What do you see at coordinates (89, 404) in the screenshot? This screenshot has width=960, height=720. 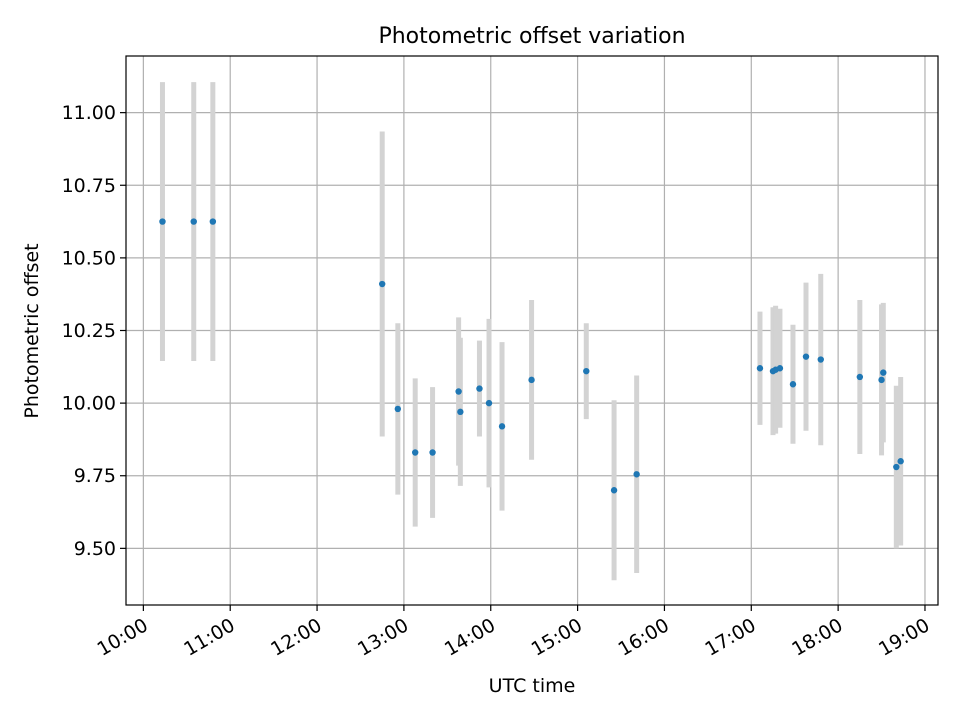 I see `y-tick-label: 10.00` at bounding box center [89, 404].